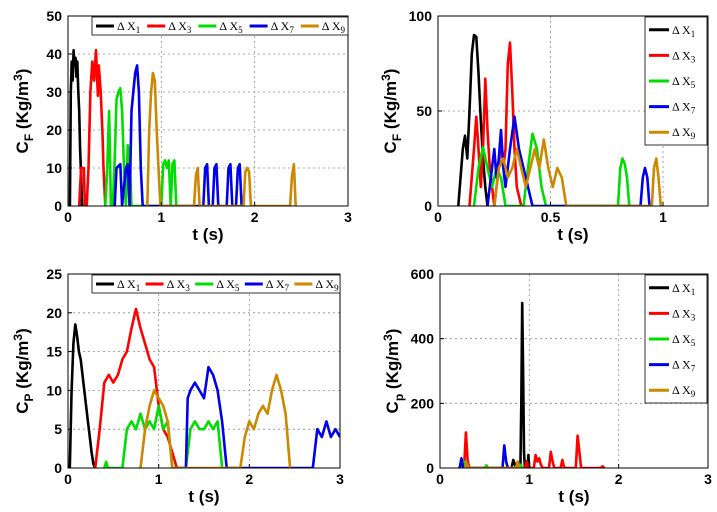  Describe the element at coordinates (23, 371) in the screenshot. I see `y-axis-label: CP (Kg/m3)` at that location.